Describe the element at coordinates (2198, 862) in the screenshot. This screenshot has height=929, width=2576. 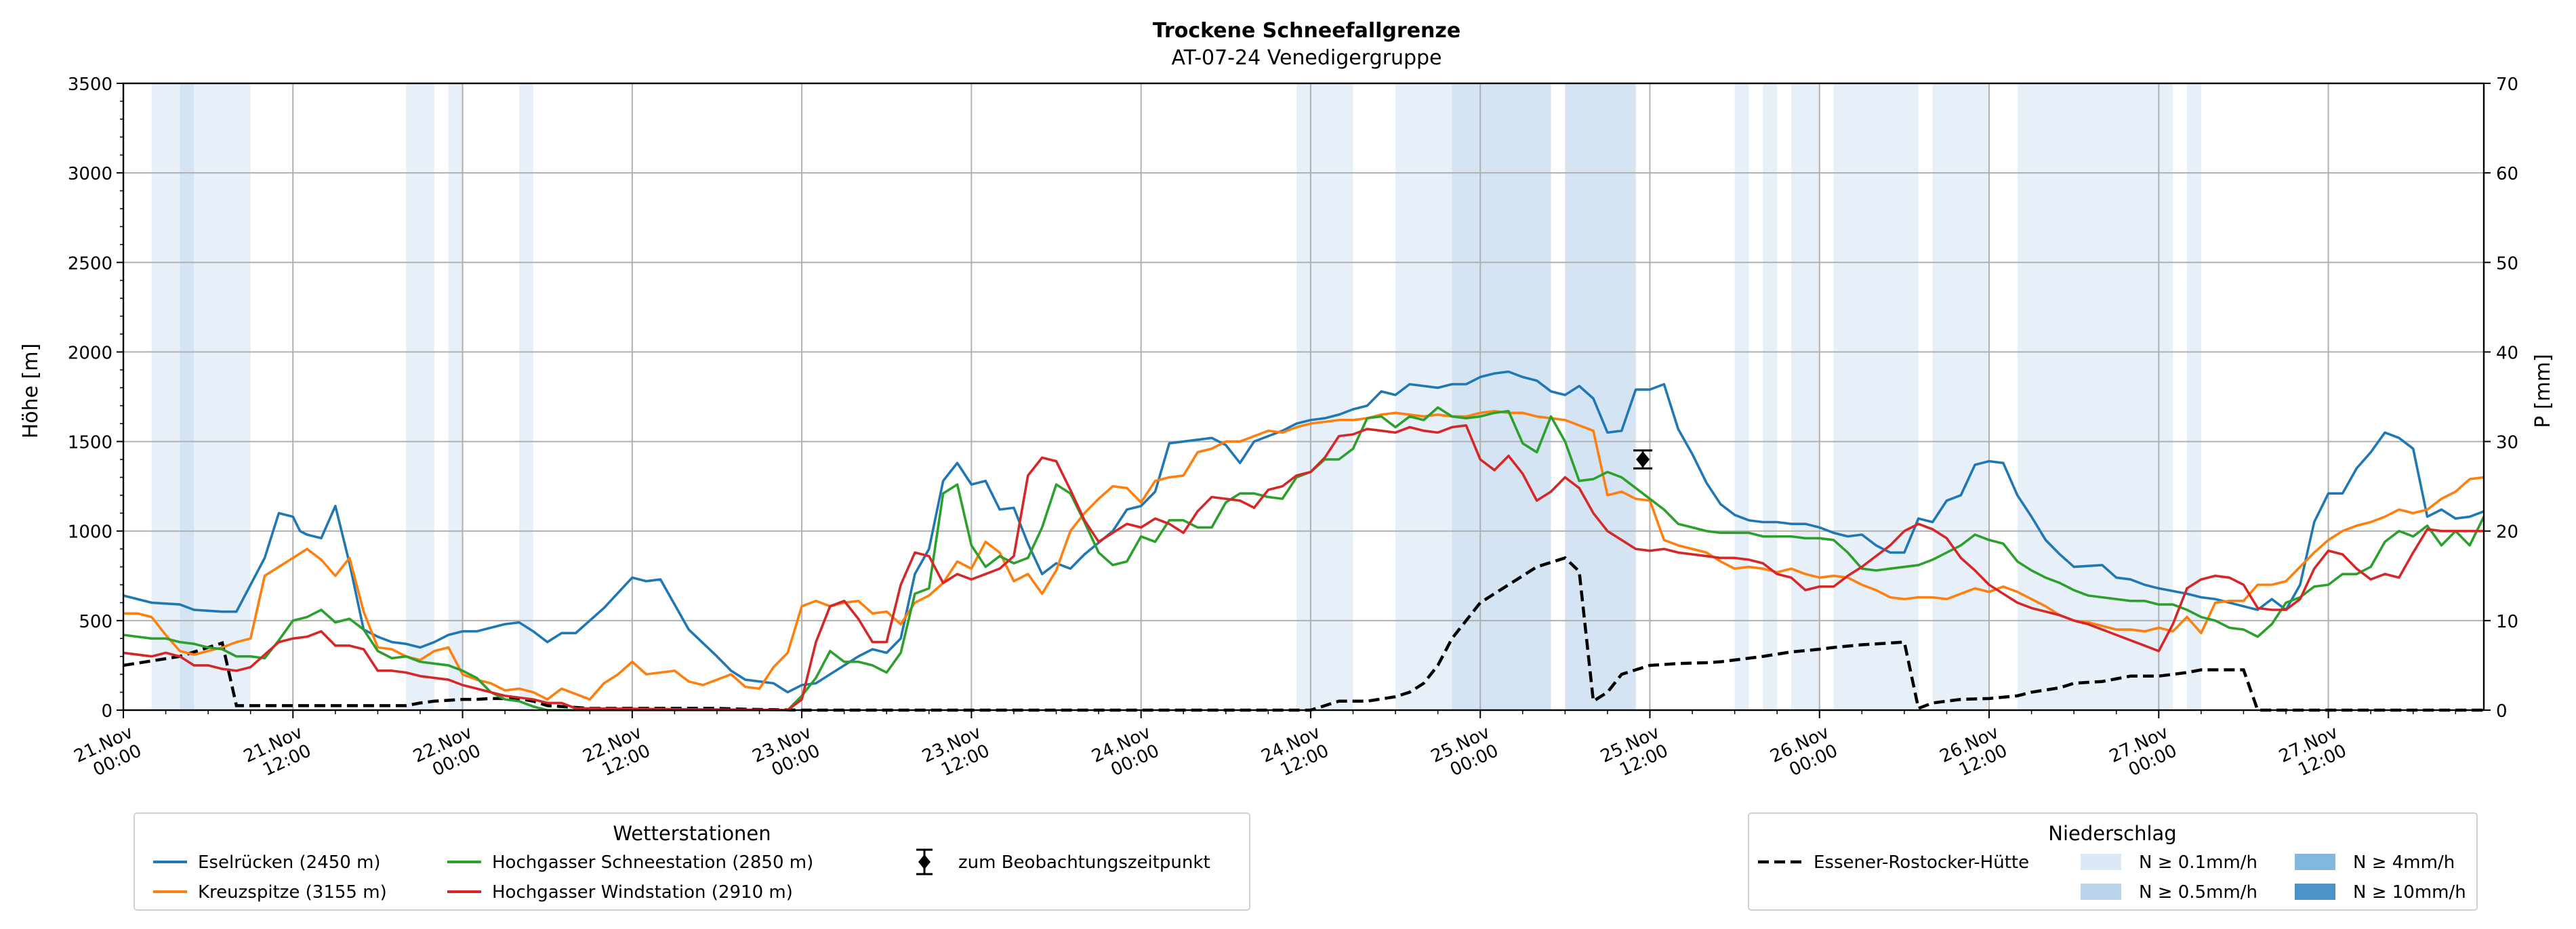
I see `legend-intensity-label-1: N ≥ 0.1mm/h` at that location.